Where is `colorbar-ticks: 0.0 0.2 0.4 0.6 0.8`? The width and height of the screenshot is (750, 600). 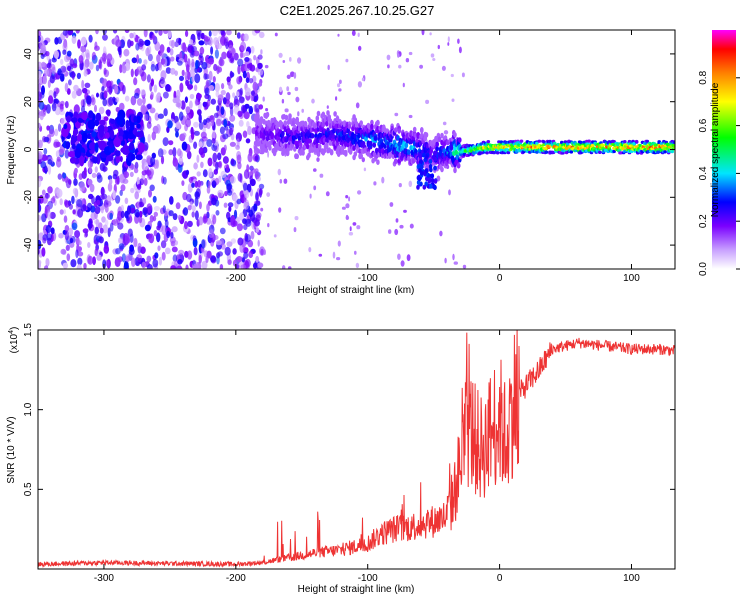
colorbar-ticks: 0.0 0.2 0.4 0.6 0.8 is located at coordinates (719, 173).